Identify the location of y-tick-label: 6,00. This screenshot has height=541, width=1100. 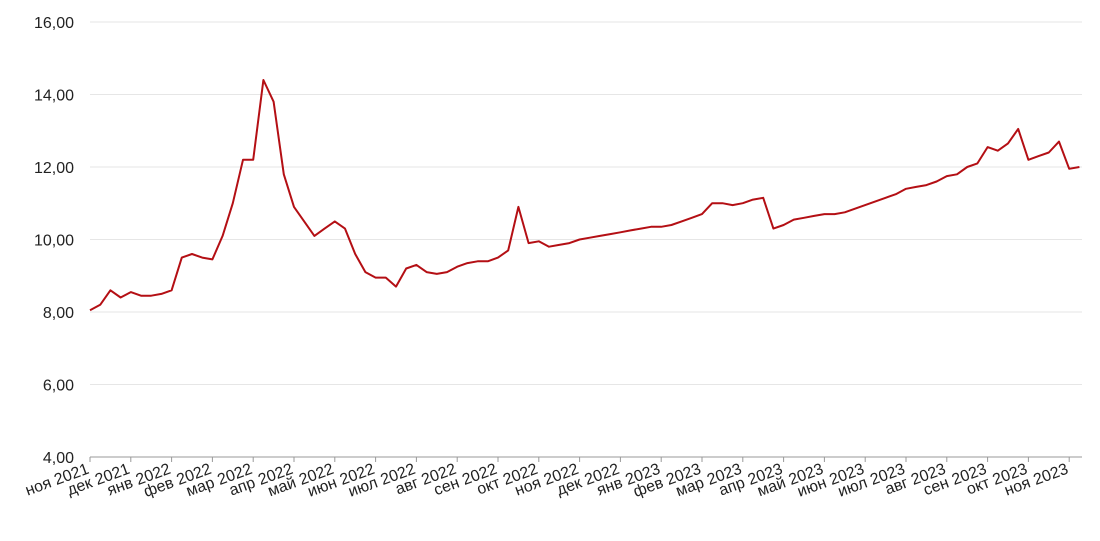
(58, 386).